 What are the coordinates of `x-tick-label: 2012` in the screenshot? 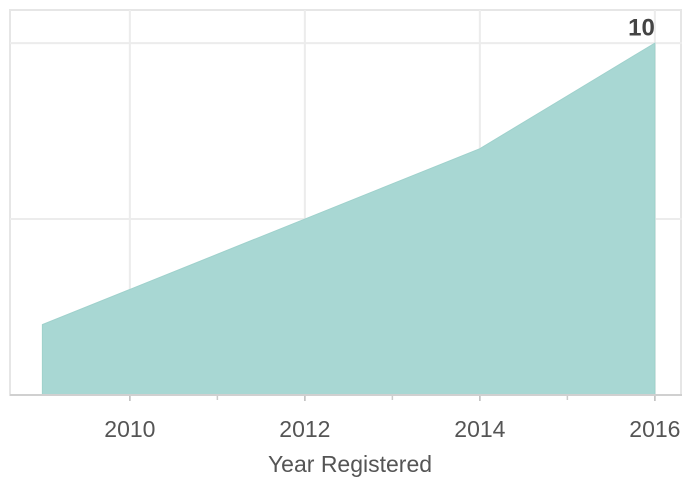 It's located at (304, 429).